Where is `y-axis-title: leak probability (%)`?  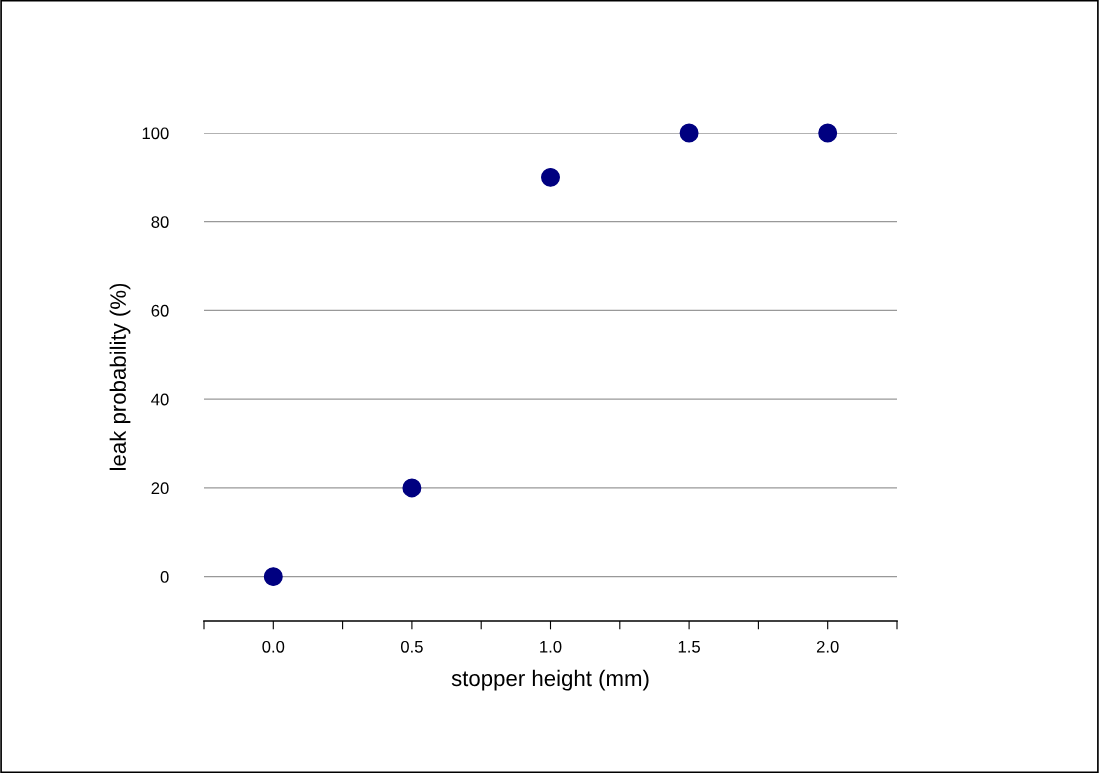
y-axis-title: leak probability (%) is located at coordinates (120, 376).